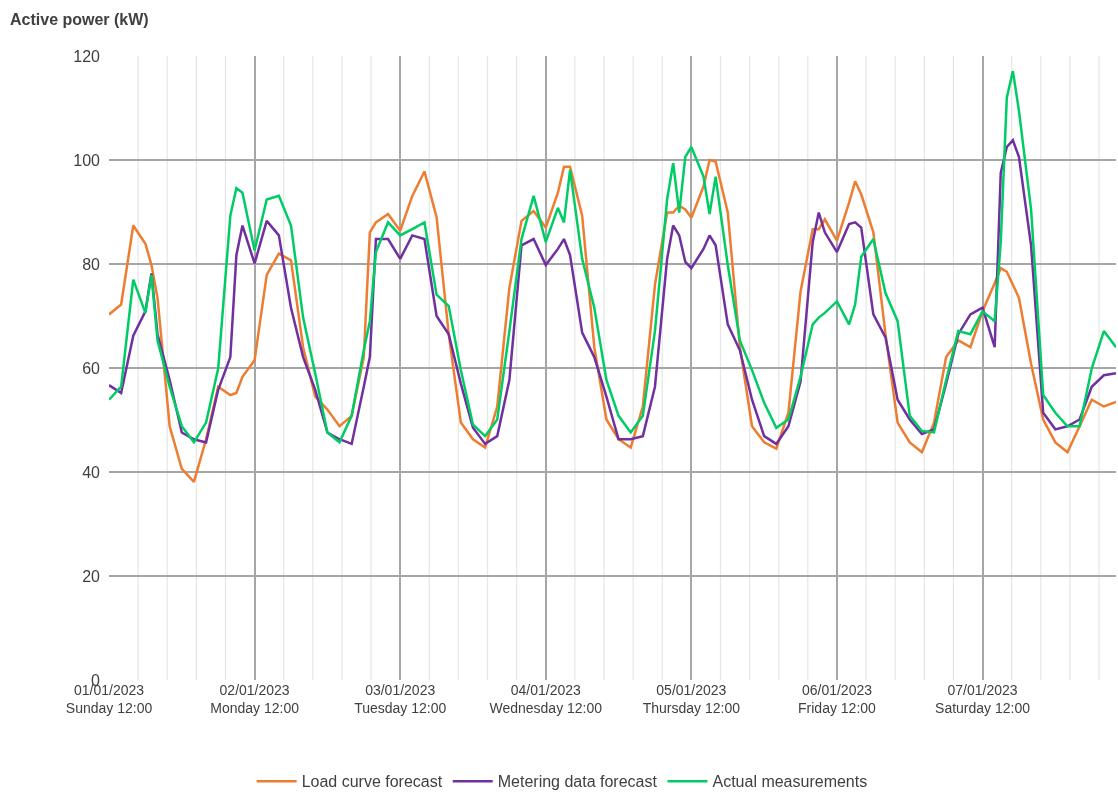 The width and height of the screenshot is (1118, 800). What do you see at coordinates (790, 782) in the screenshot?
I see `legend-label: Actual measurements` at bounding box center [790, 782].